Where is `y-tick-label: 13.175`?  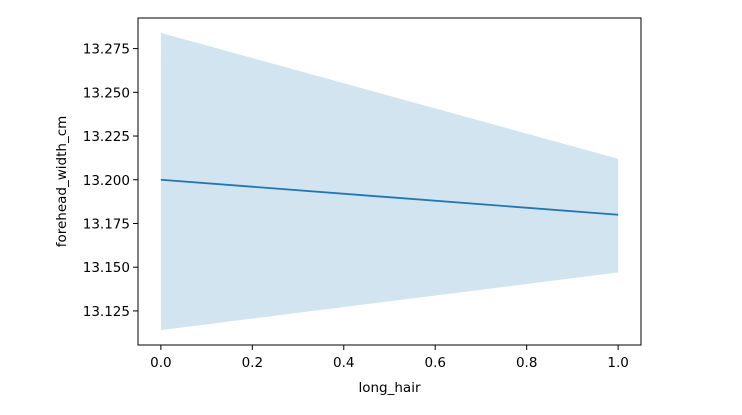 y-tick-label: 13.175 is located at coordinates (106, 224).